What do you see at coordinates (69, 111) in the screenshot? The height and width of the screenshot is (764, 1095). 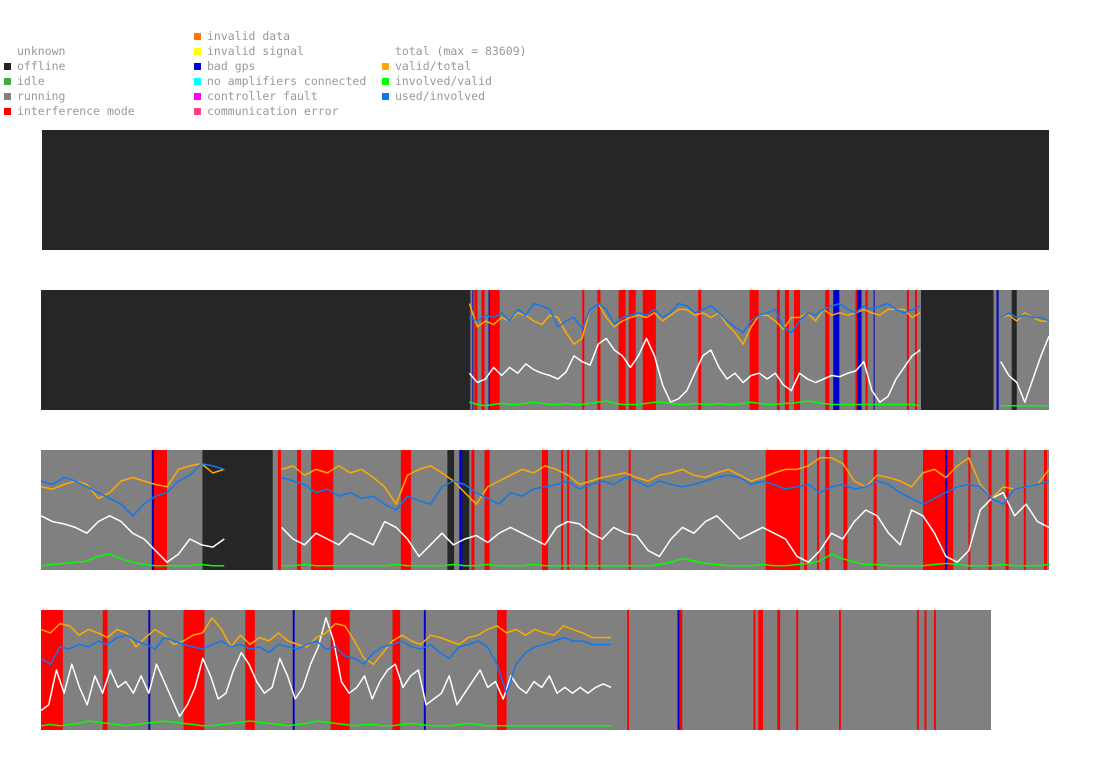 I see `legend-item-status-4: interference mode` at bounding box center [69, 111].